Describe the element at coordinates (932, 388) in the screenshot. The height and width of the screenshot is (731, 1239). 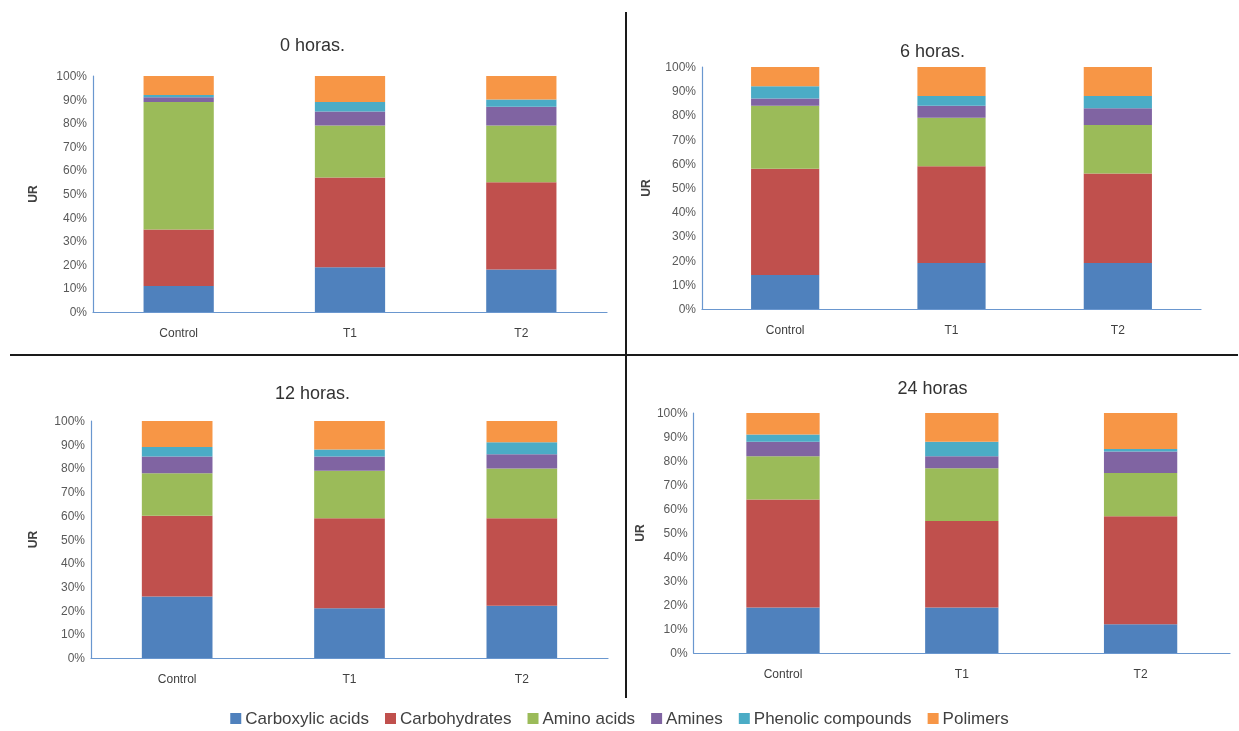
I see `chart-title: 24 horas` at that location.